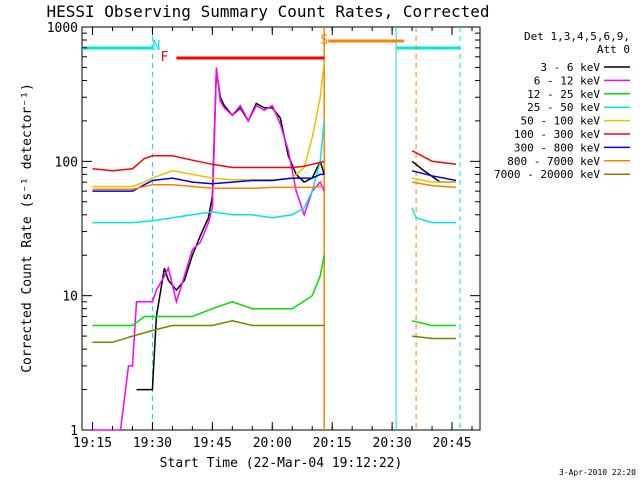  Describe the element at coordinates (165, 57) in the screenshot. I see `annotation-F: F` at that location.